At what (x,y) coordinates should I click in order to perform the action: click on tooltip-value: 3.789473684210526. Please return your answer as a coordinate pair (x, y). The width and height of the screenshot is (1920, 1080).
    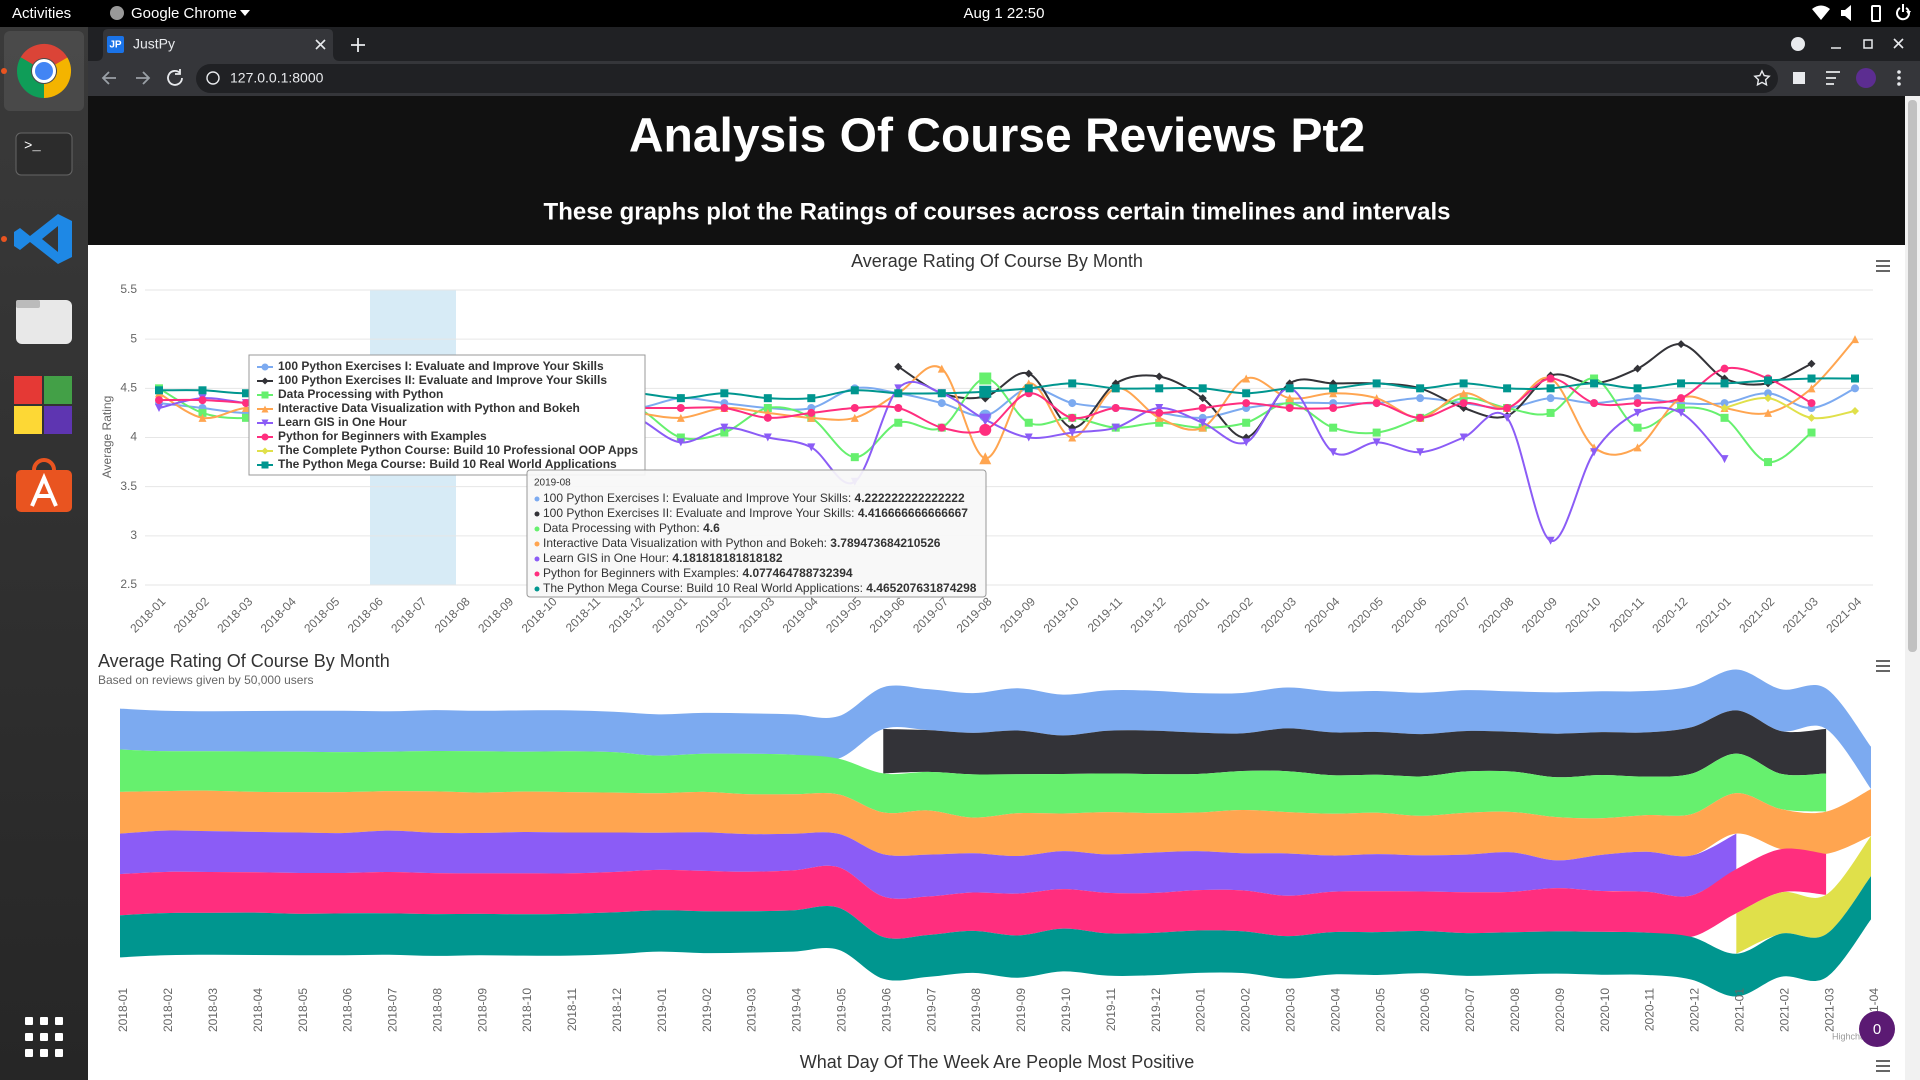
    Looking at the image, I should click on (885, 543).